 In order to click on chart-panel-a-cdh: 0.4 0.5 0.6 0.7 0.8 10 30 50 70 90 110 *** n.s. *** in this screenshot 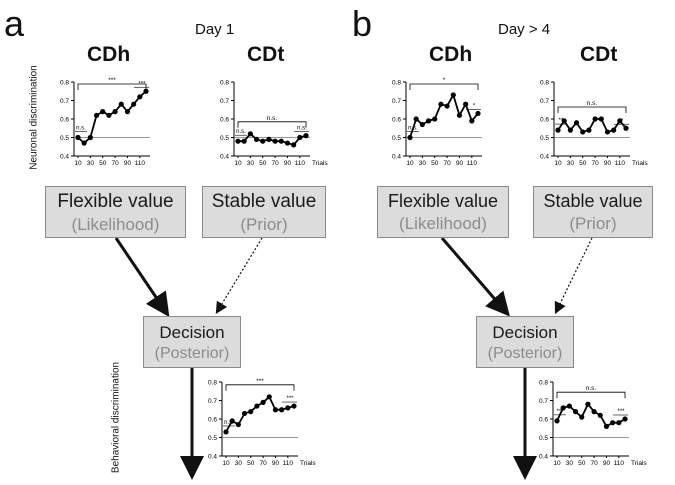, I will do `click(105, 122)`.